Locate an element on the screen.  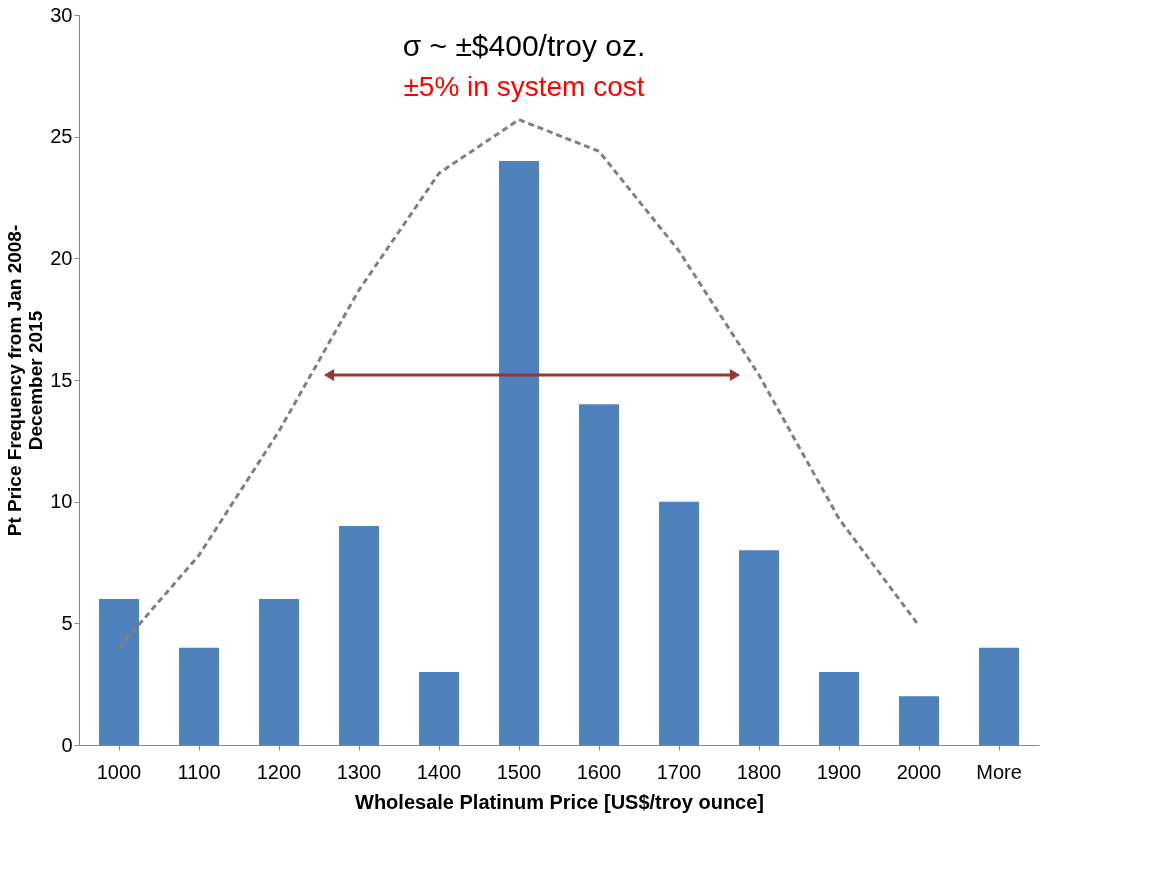
y-tick-label: 20 is located at coordinates (61, 257).